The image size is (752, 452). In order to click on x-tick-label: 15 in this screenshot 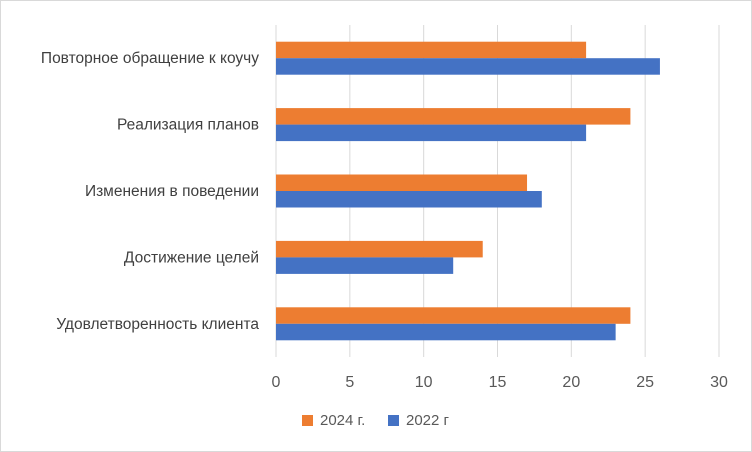, I will do `click(498, 382)`.